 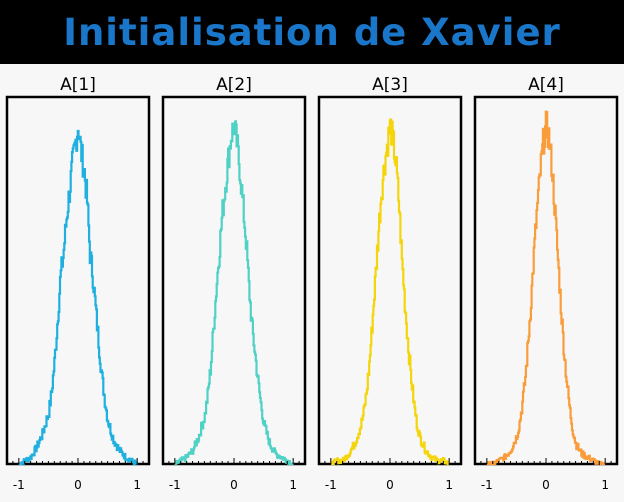 I want to click on title-bar: Initialisation de Xavier, so click(x=312, y=32).